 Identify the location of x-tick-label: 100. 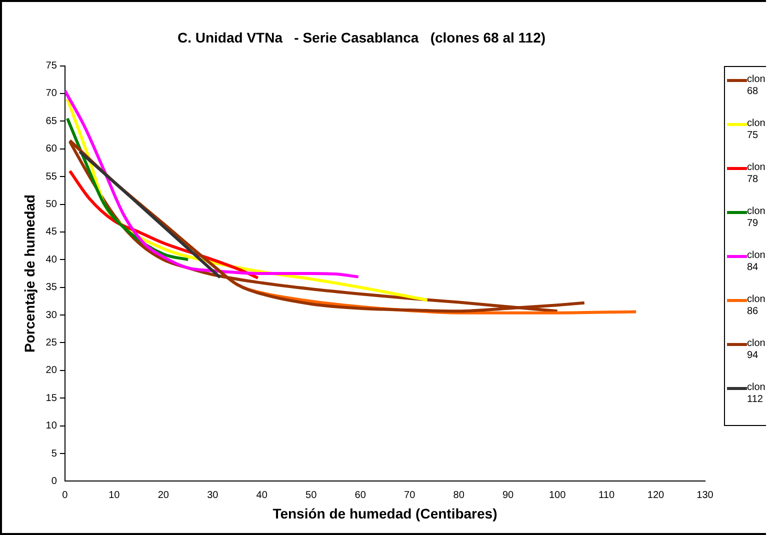
(557, 495).